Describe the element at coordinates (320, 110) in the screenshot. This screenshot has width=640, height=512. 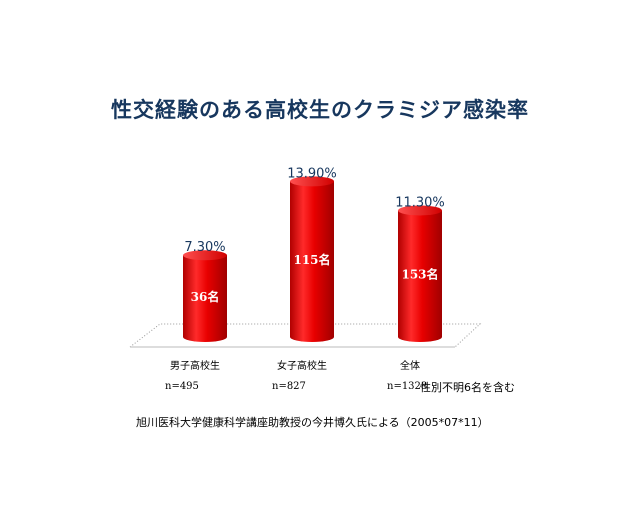
I see `chart-title: 性交経験のある高校生のクラミジア感染率` at that location.